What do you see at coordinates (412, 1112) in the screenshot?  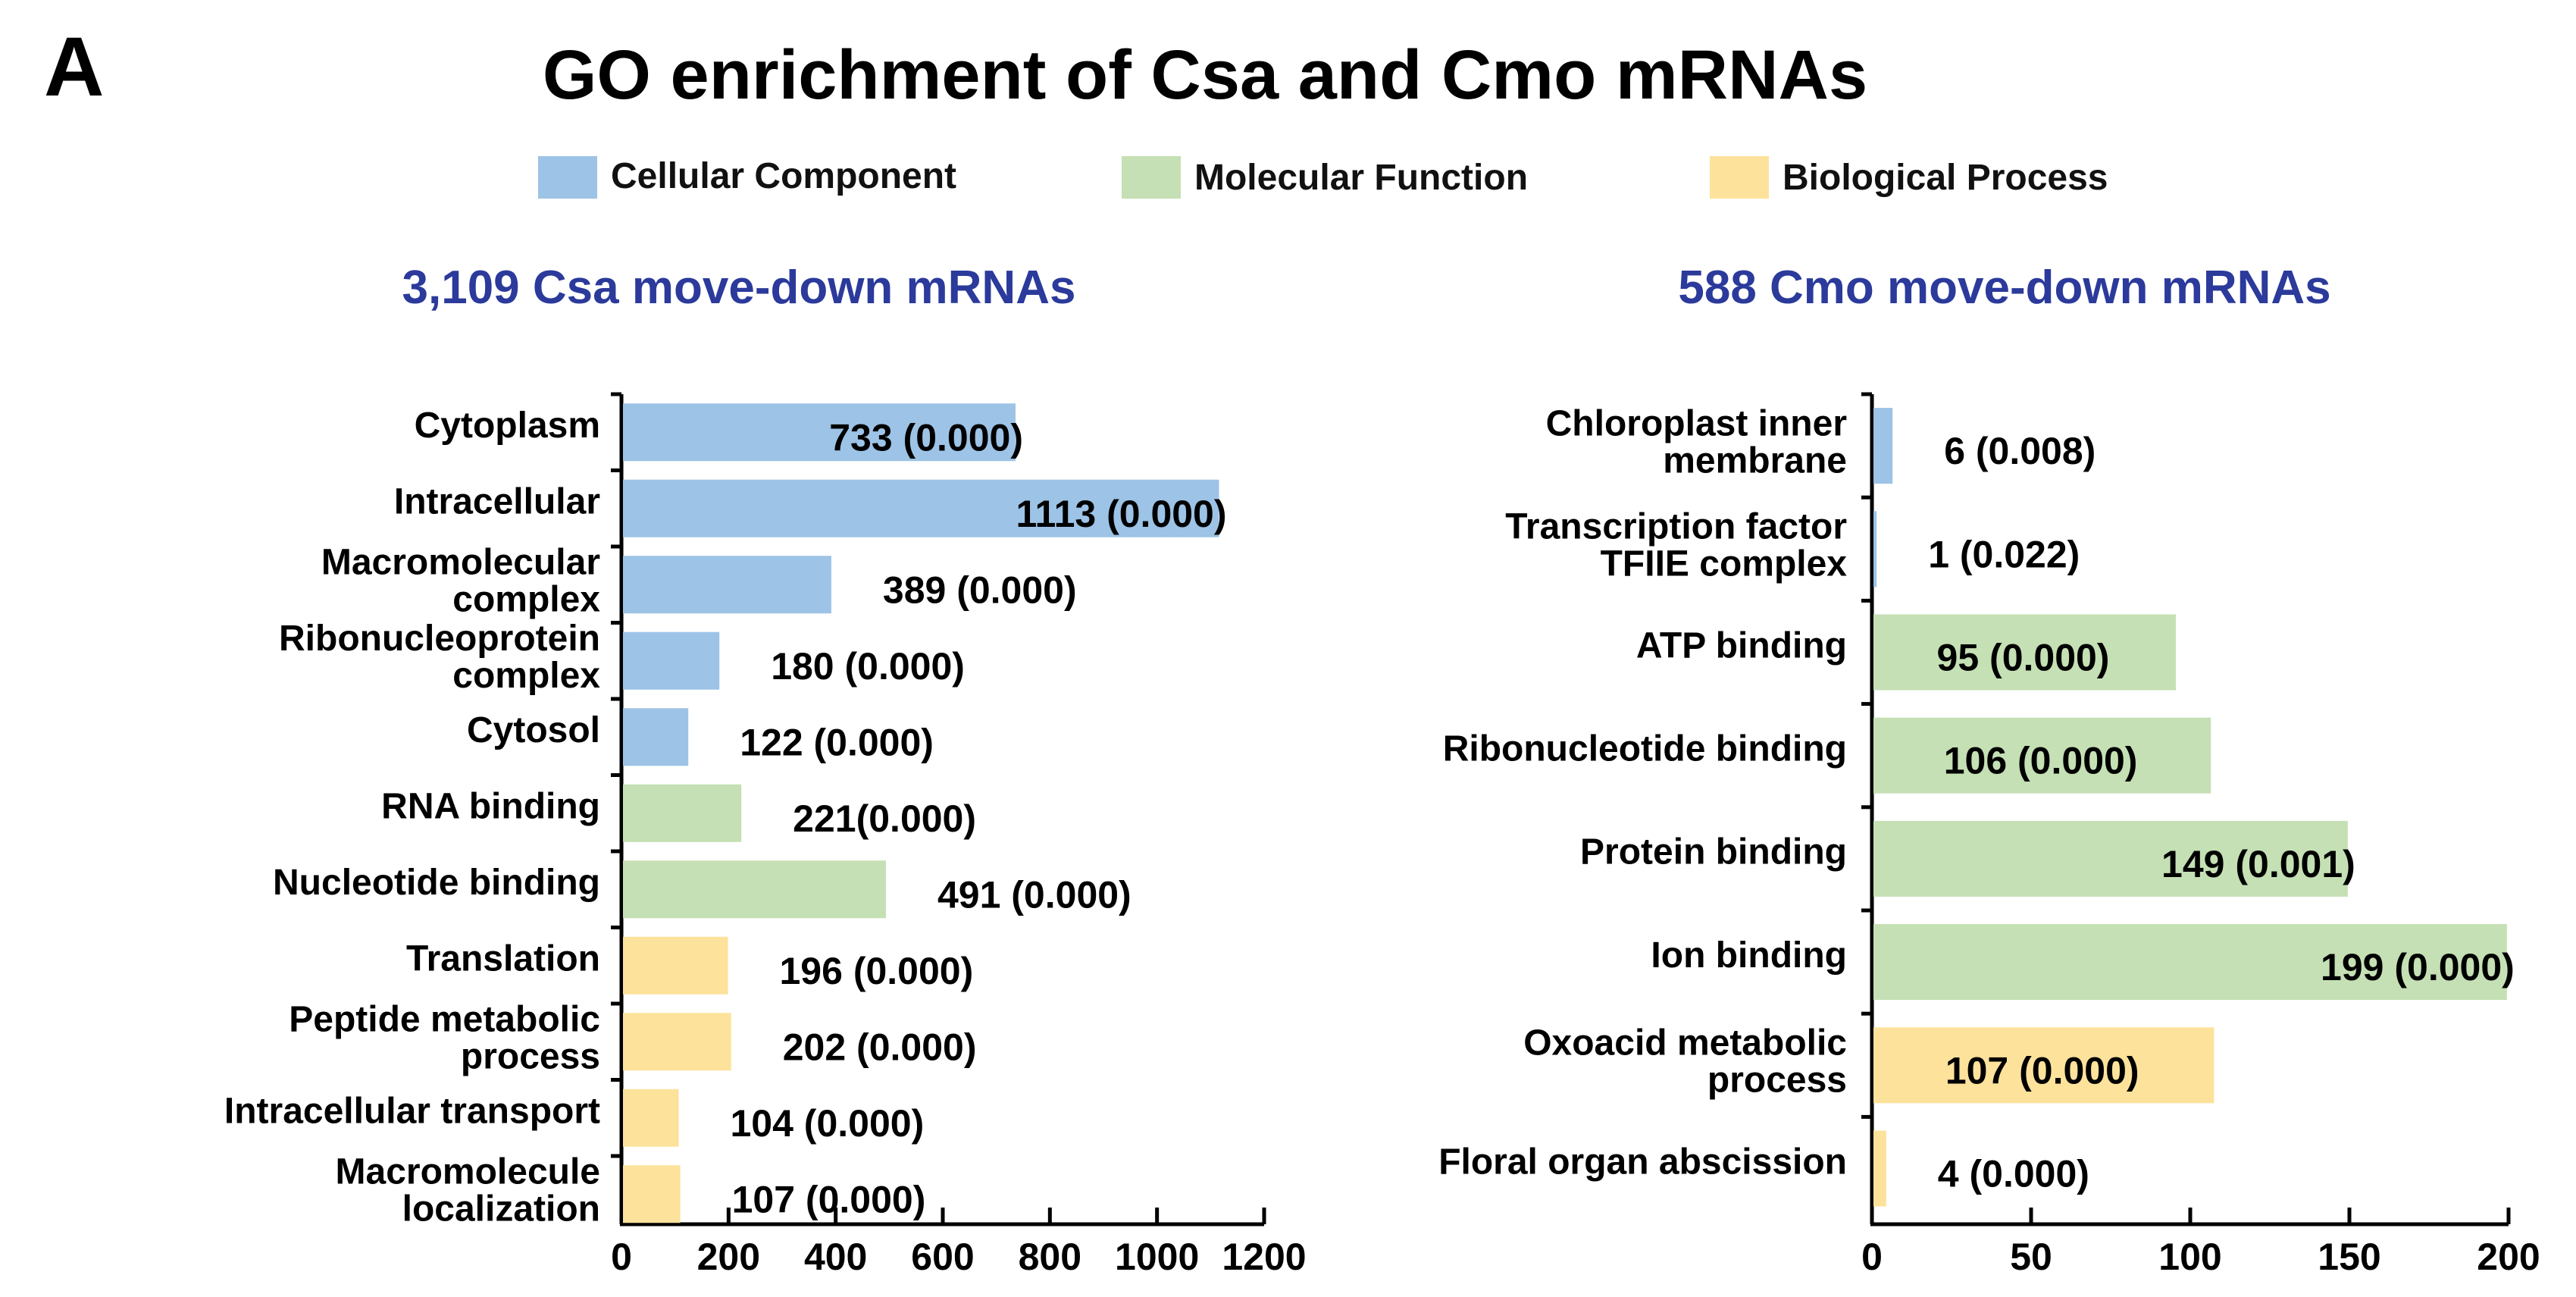 I see `csa-category-label: Intracellular transport` at bounding box center [412, 1112].